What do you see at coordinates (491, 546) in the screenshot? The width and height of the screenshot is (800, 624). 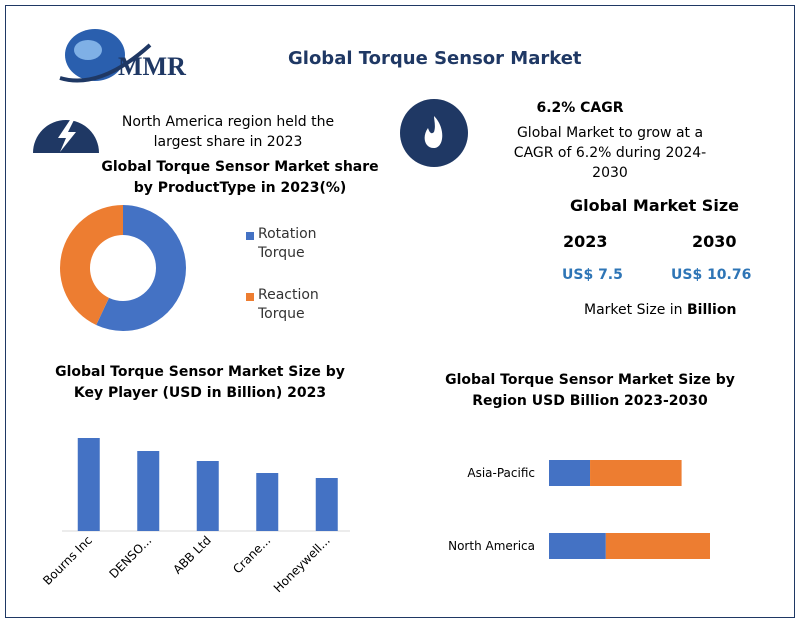 I see `y-tick-label: North America` at bounding box center [491, 546].